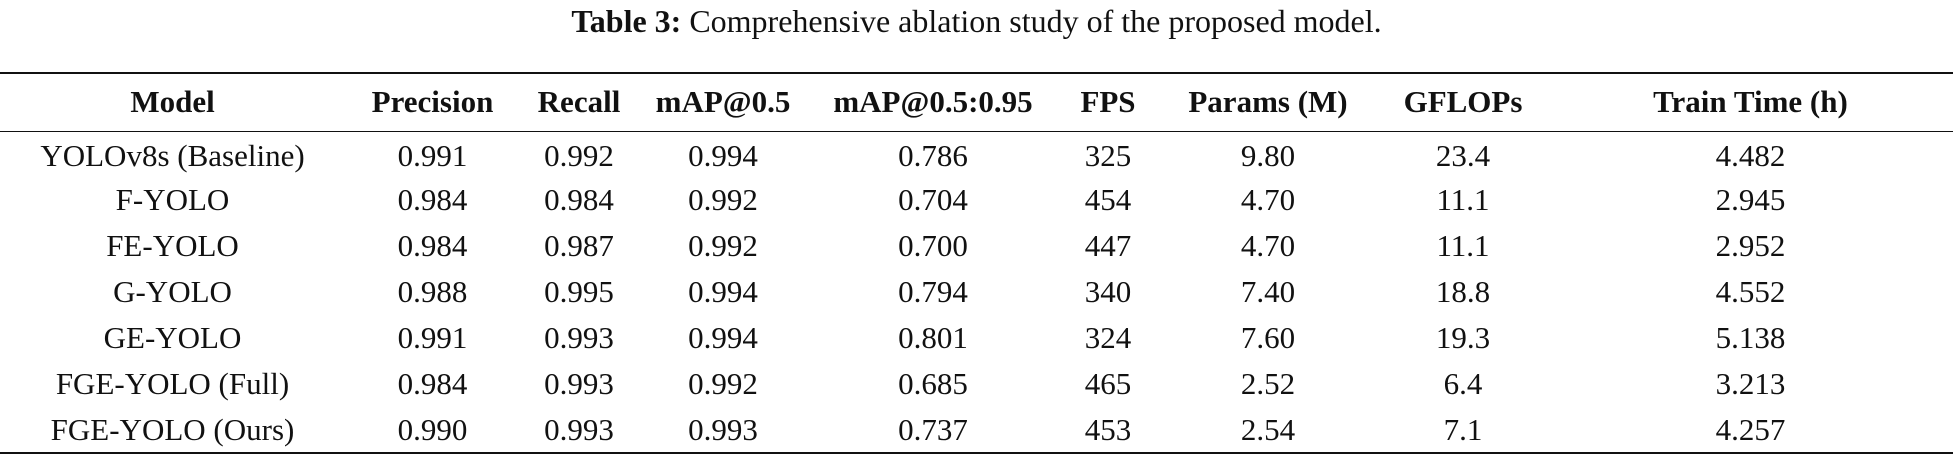 The image size is (1953, 475). What do you see at coordinates (579, 102) in the screenshot?
I see `header-recall: Recall` at bounding box center [579, 102].